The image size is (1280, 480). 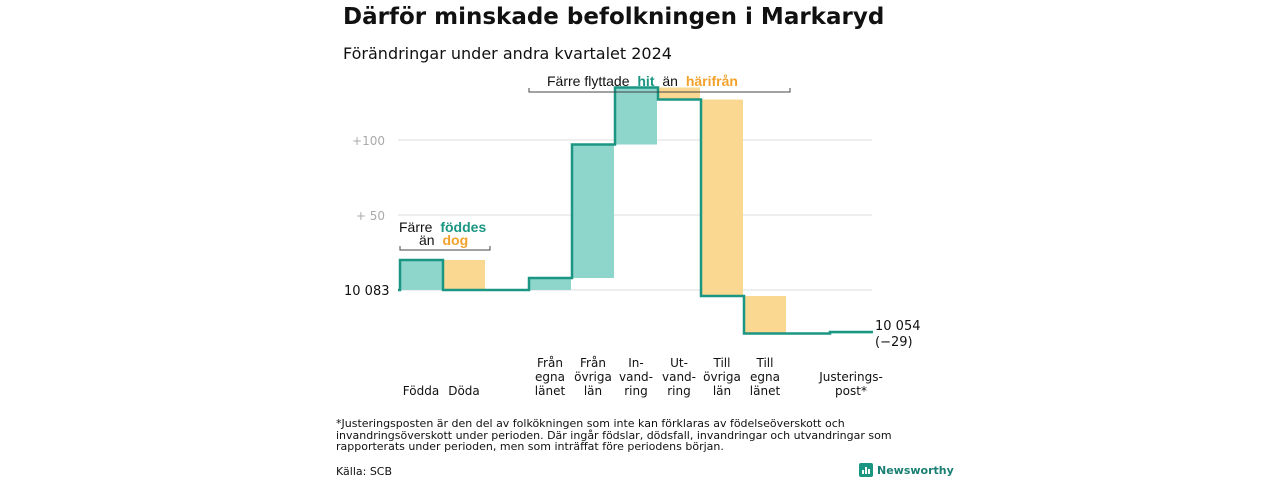 I want to click on end-value-label: 10 054, so click(x=898, y=326).